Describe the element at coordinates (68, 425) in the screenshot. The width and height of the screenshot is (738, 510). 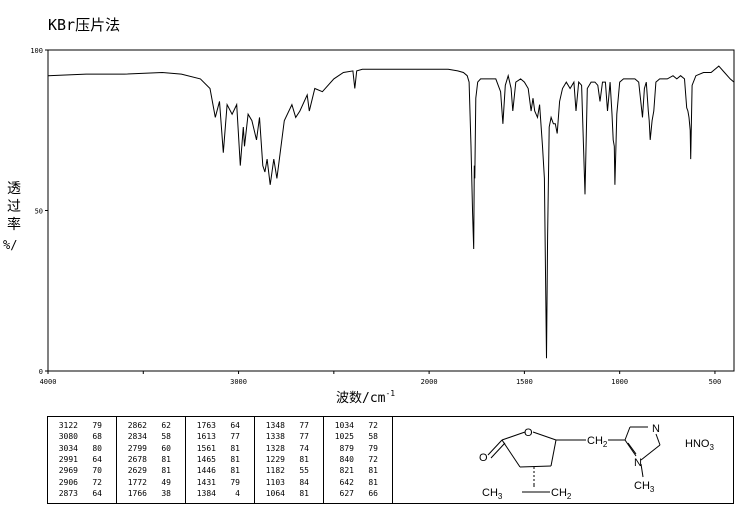
I see `peak-wavenumber: 3122` at that location.